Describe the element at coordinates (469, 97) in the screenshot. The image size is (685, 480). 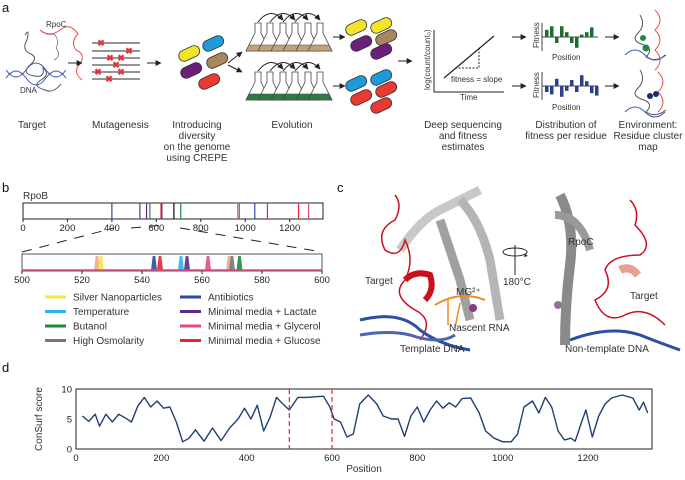
I see `time-axis-label: Time` at that location.